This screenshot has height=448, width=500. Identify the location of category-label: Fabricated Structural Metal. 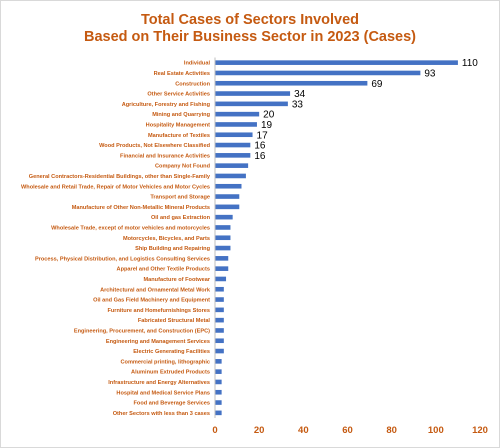
(174, 321).